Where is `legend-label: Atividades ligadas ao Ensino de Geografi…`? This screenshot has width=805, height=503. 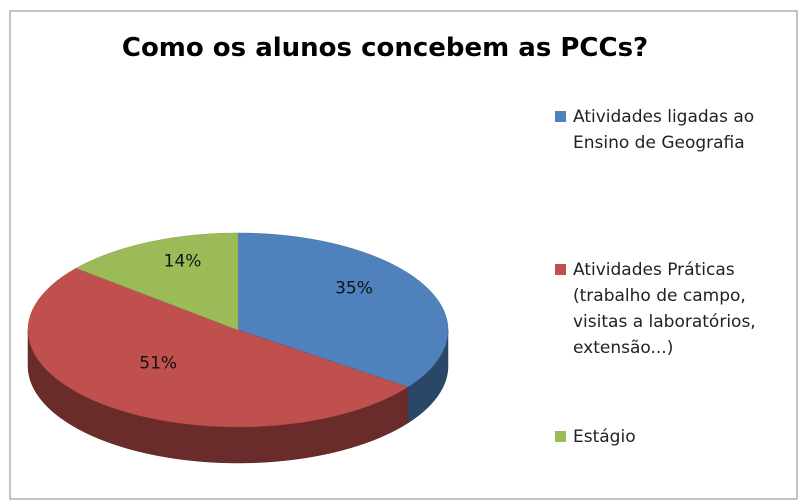
legend-label: Atividades ligadas ao Ensino de Geografi… is located at coordinates (664, 130).